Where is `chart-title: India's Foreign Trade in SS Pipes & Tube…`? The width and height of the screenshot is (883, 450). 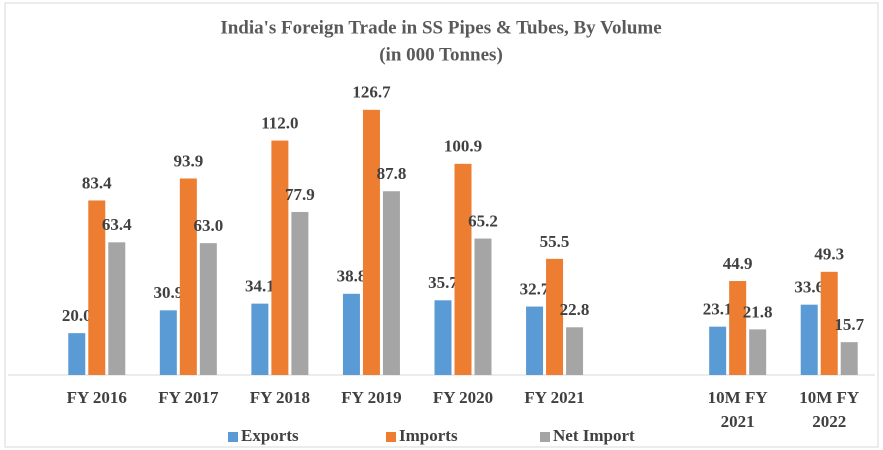 chart-title: India's Foreign Trade in SS Pipes & Tube… is located at coordinates (440, 27).